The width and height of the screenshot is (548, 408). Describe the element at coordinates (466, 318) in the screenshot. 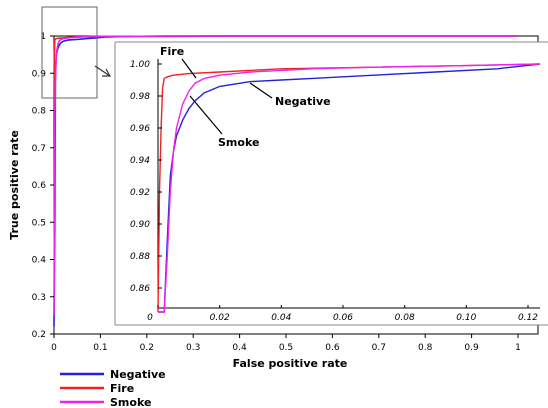

I see `inset-x-tick-label: 0.10` at that location.